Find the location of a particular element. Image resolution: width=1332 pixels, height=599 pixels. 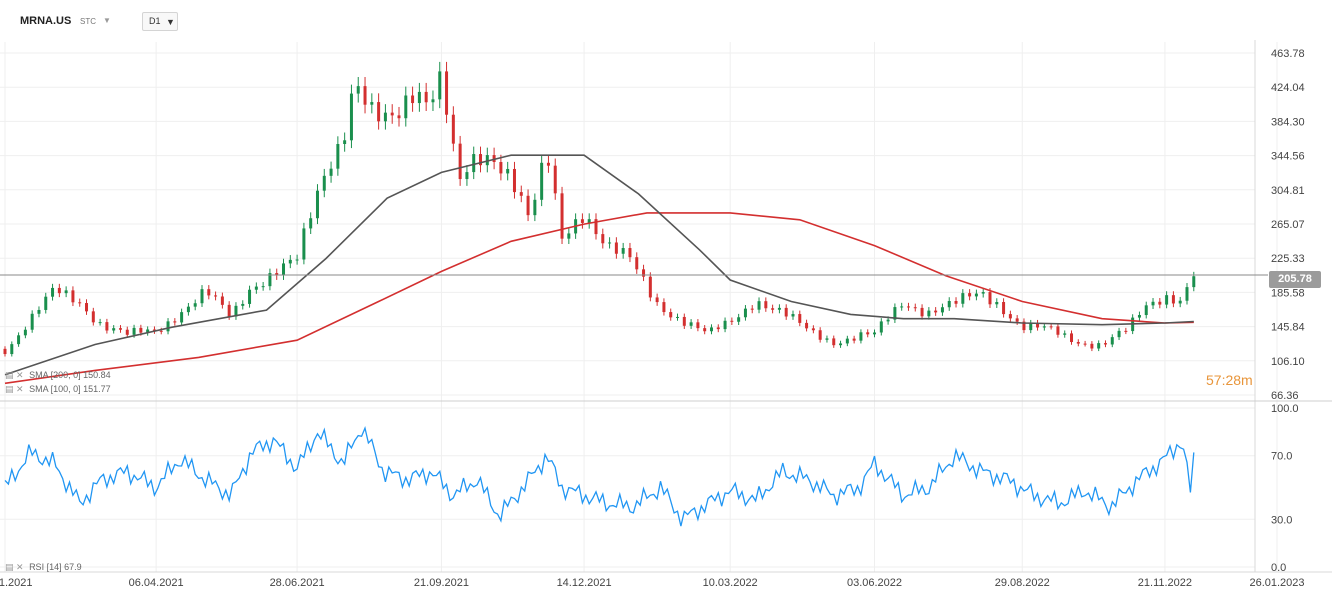

x-tick-label: 28.06.2021 is located at coordinates (297, 583).